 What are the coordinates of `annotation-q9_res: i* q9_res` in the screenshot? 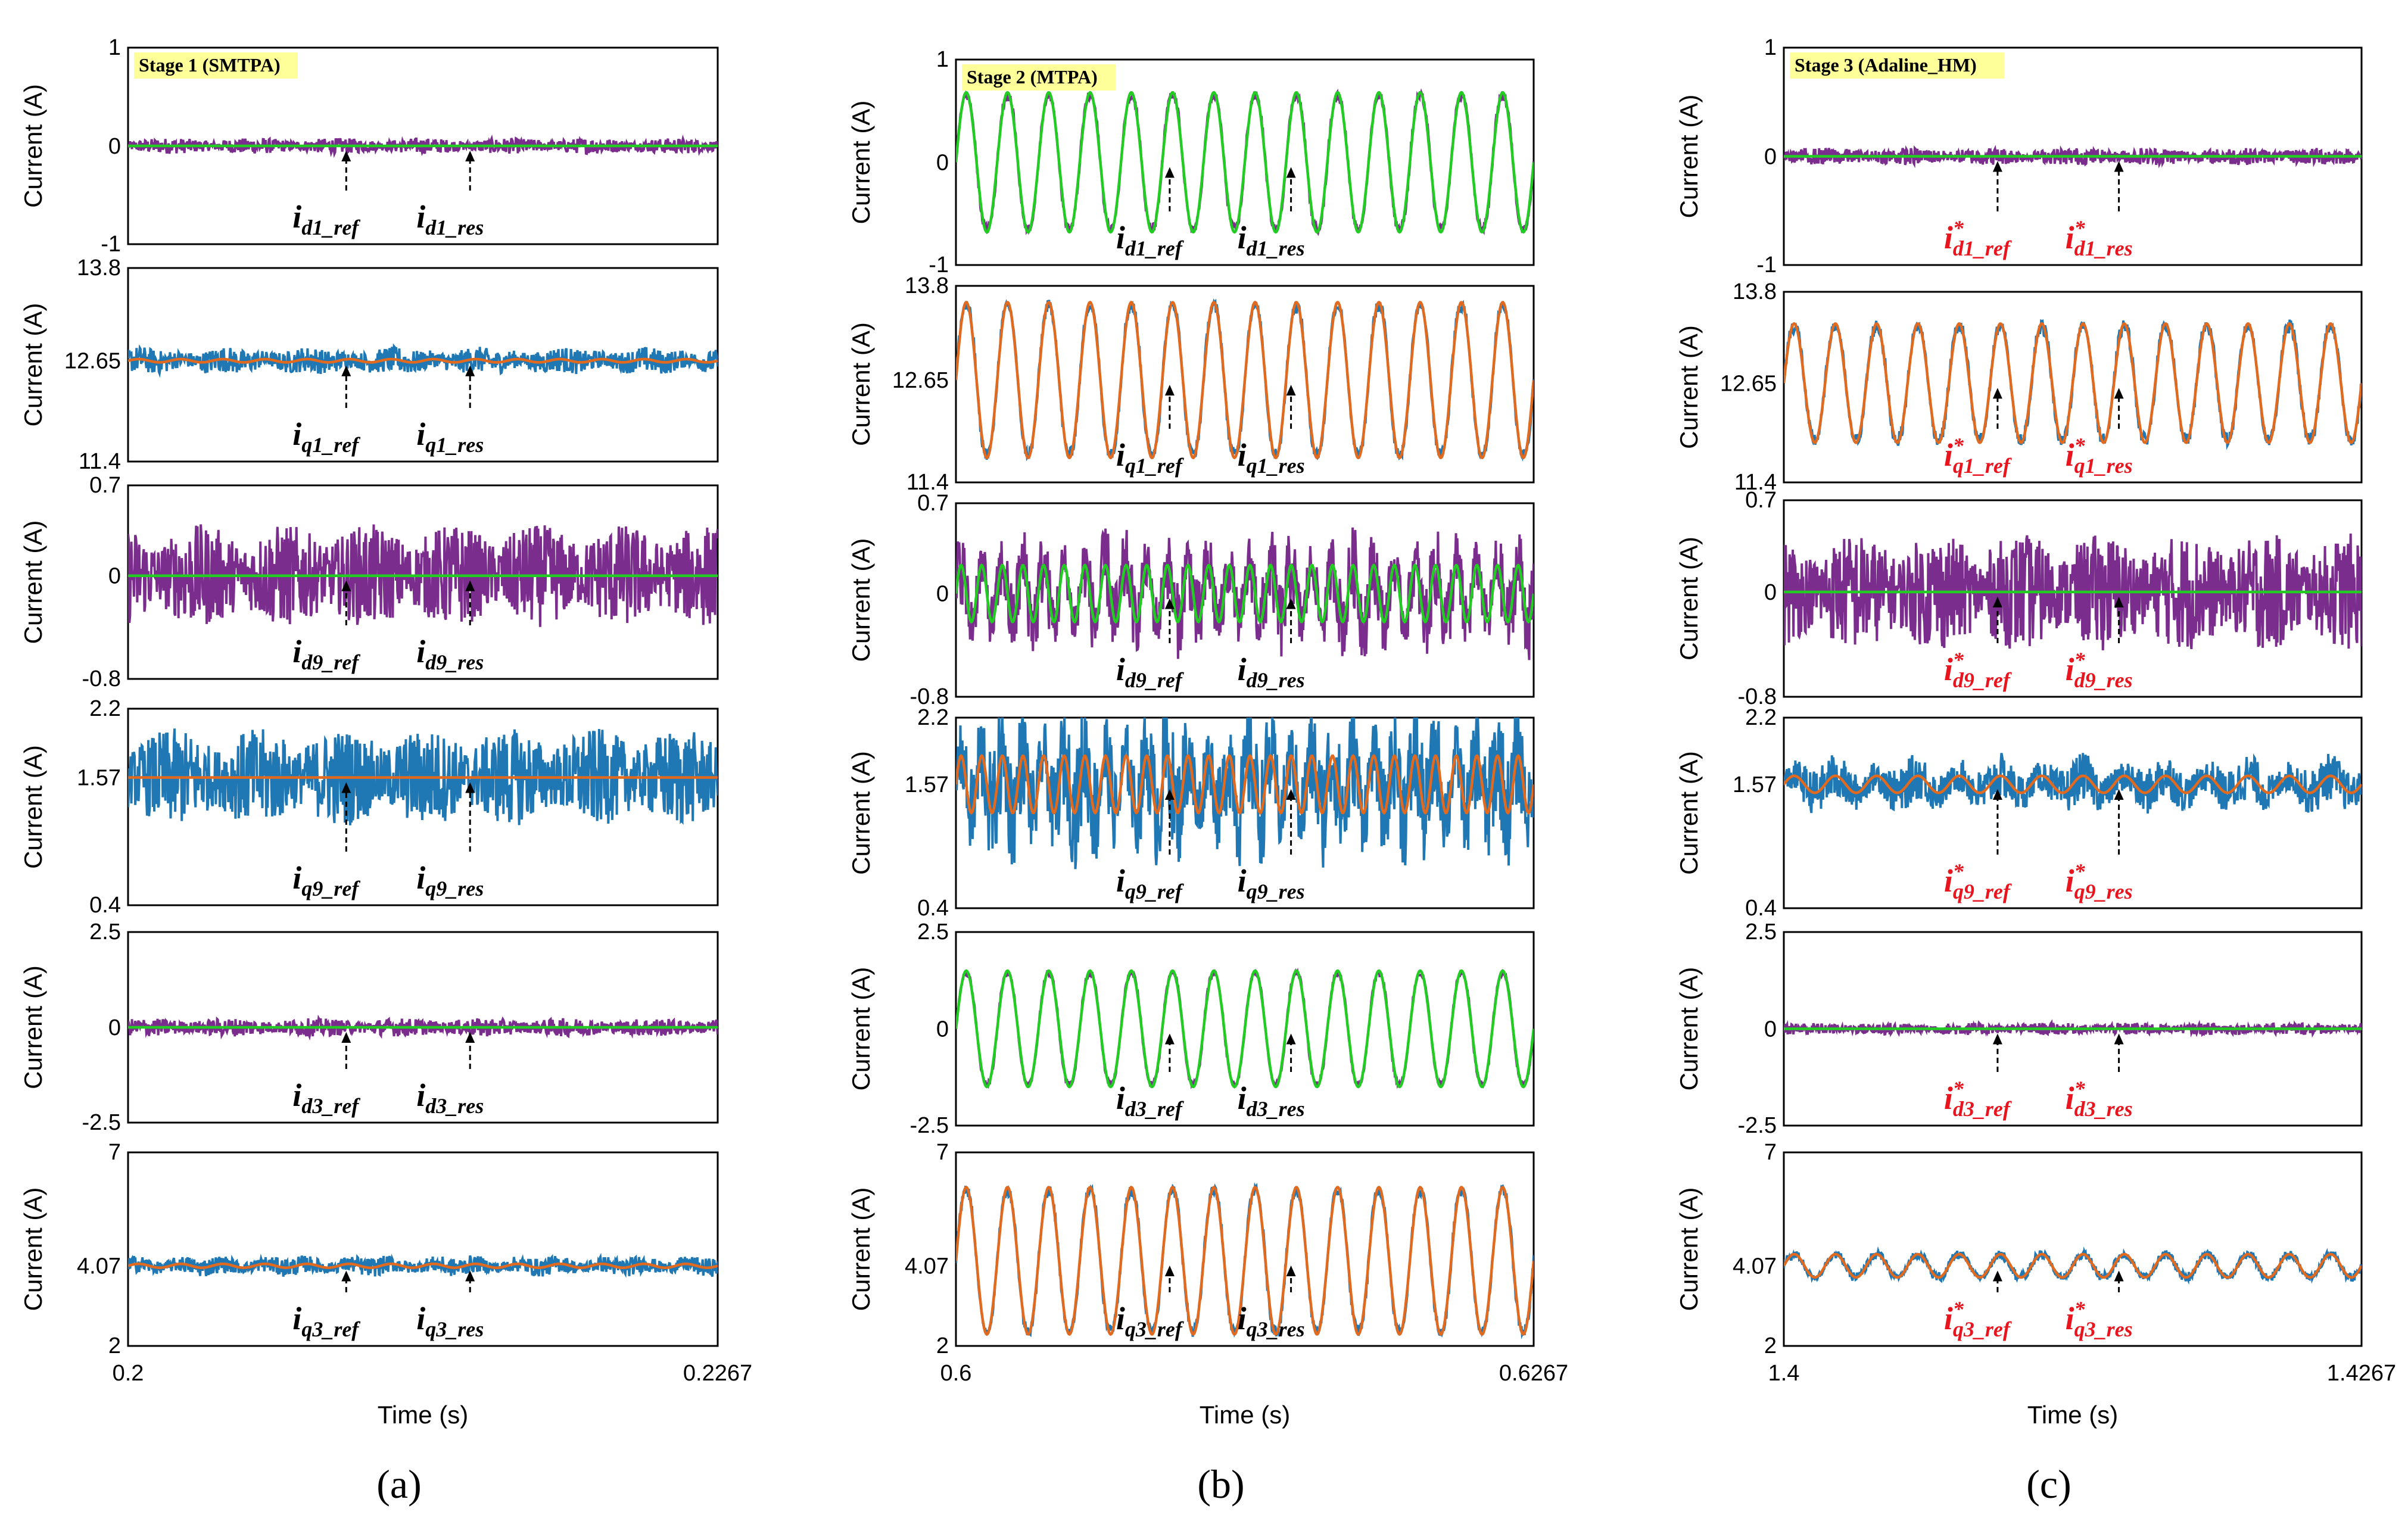 It's located at (2099, 881).